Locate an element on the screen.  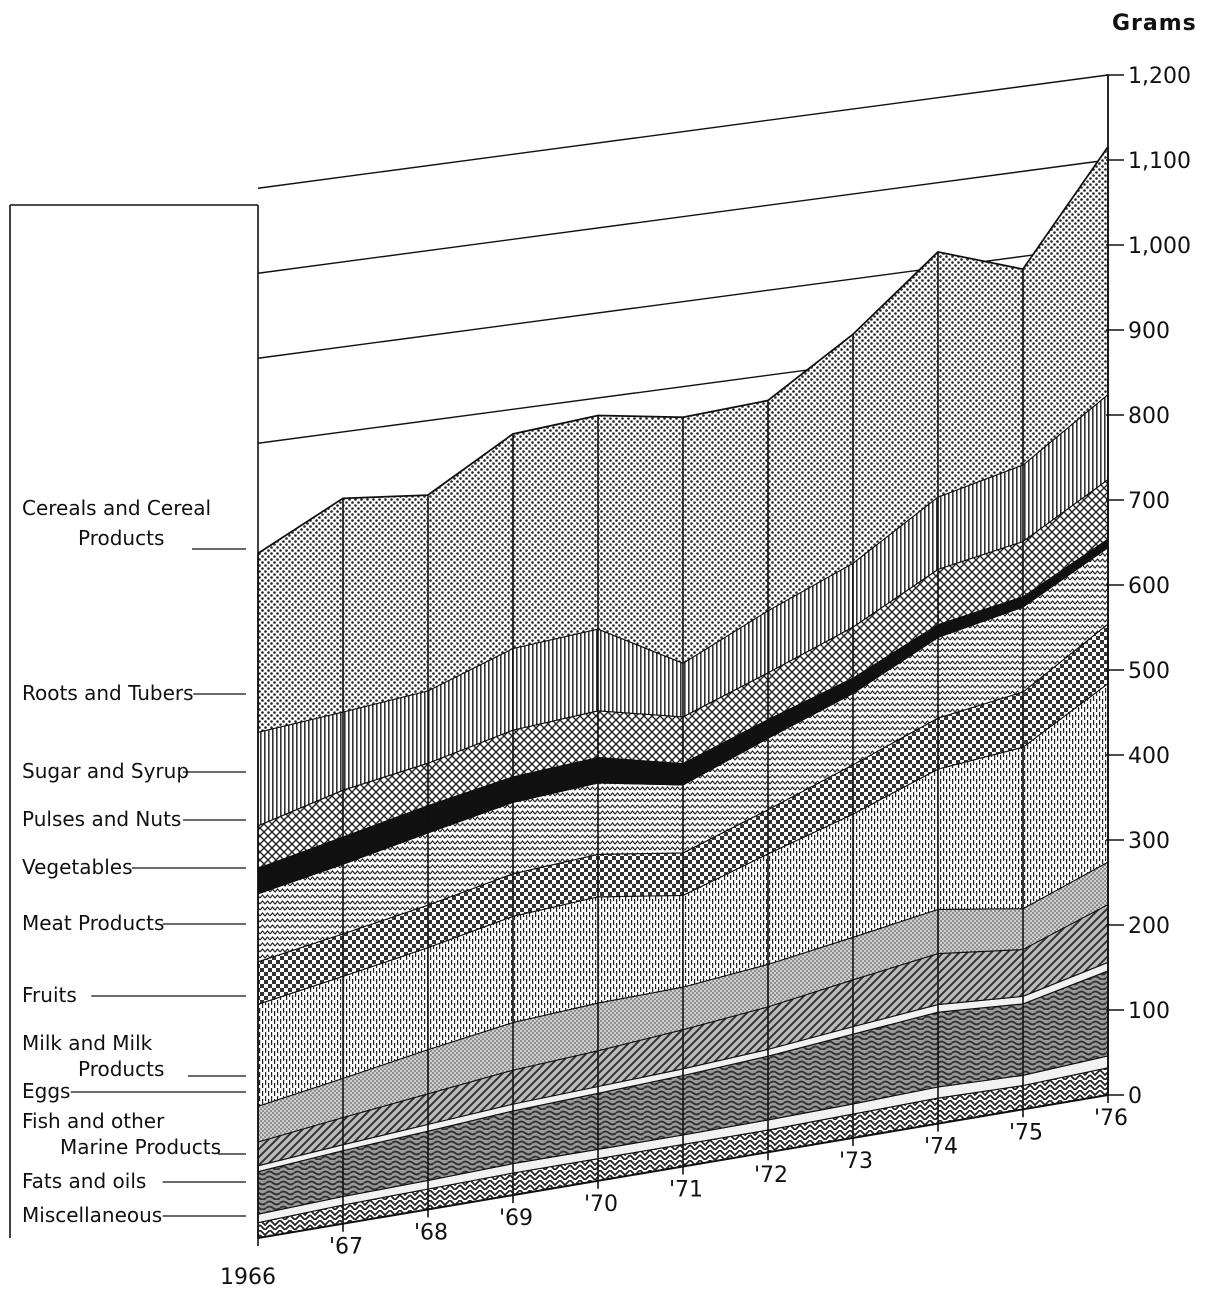
x-axis-group: 1966 '67 '68 '69 '70 '71 '72 '73 '74 '75 '76 is located at coordinates (674, 1197).